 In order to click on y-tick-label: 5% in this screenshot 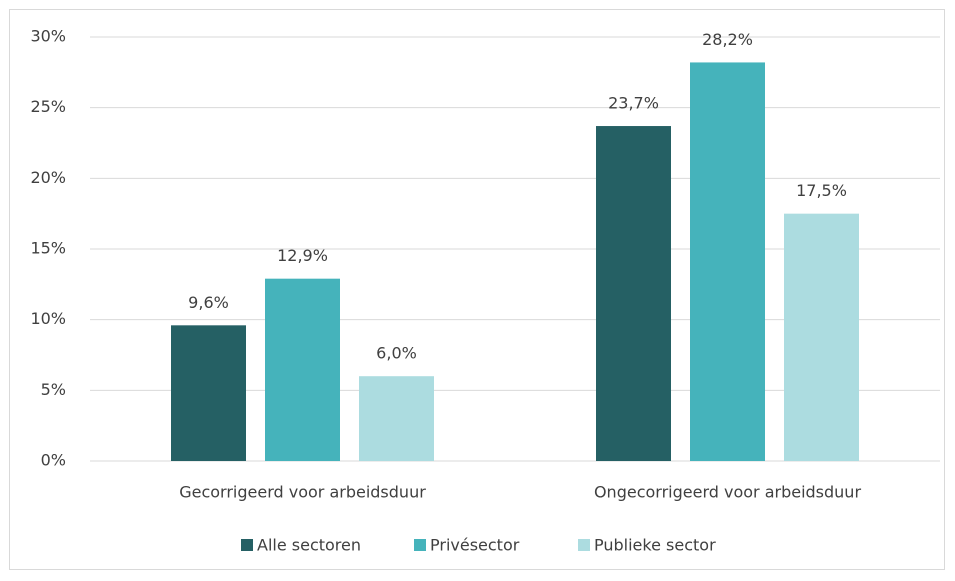, I will do `click(53, 389)`.